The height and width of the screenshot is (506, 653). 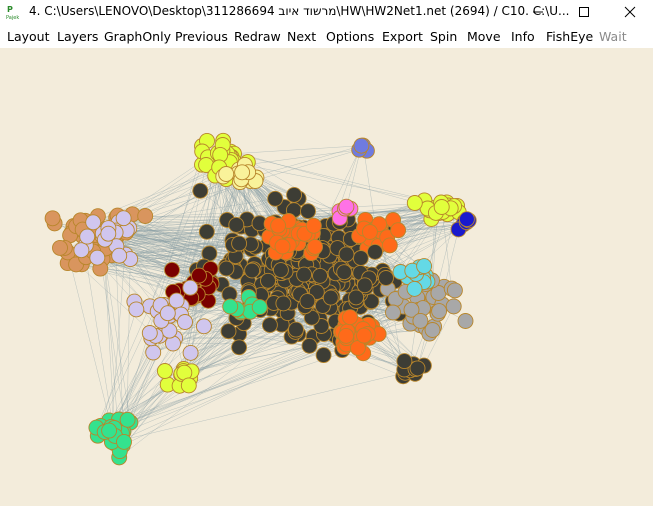 What do you see at coordinates (402, 36) in the screenshot?
I see `menu-export: Export` at bounding box center [402, 36].